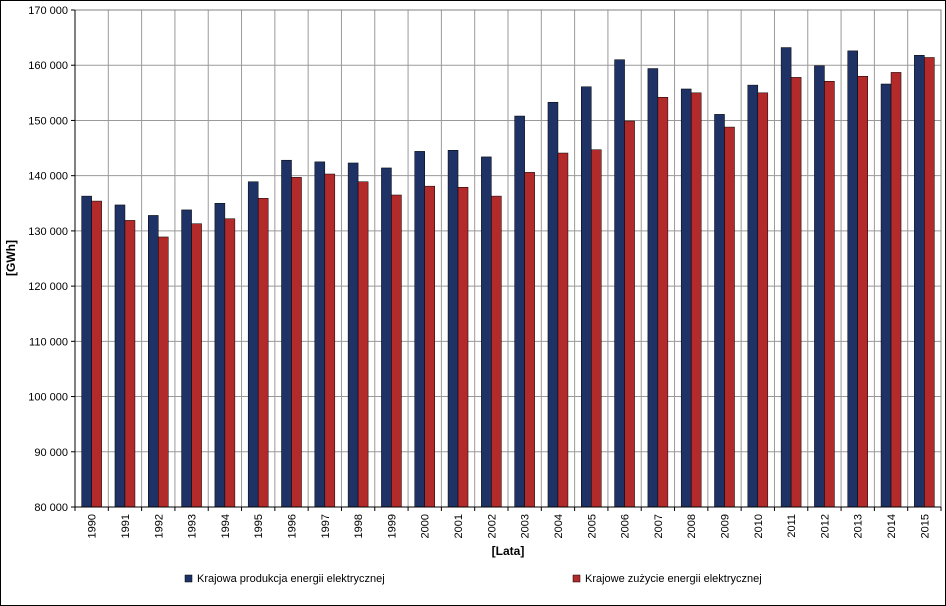 Image resolution: width=946 pixels, height=606 pixels. Describe the element at coordinates (429, 346) in the screenshot. I see `bar-zuzycie-2000` at that location.